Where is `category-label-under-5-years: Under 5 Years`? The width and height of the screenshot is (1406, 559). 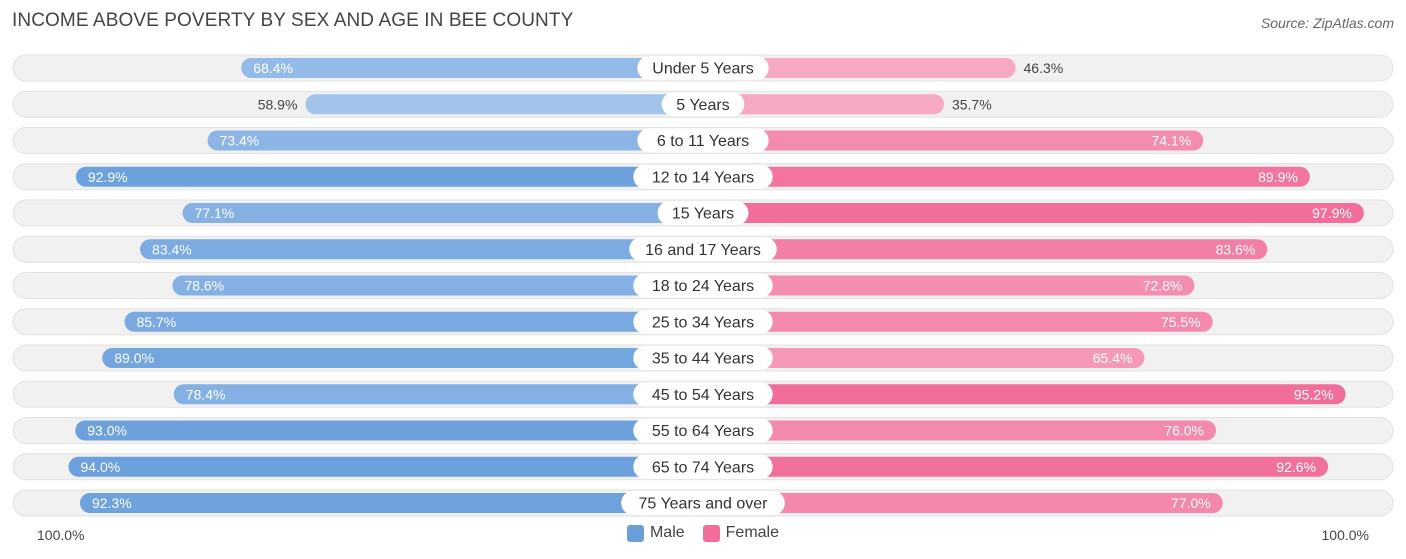 category-label-under-5-years: Under 5 Years is located at coordinates (702, 69).